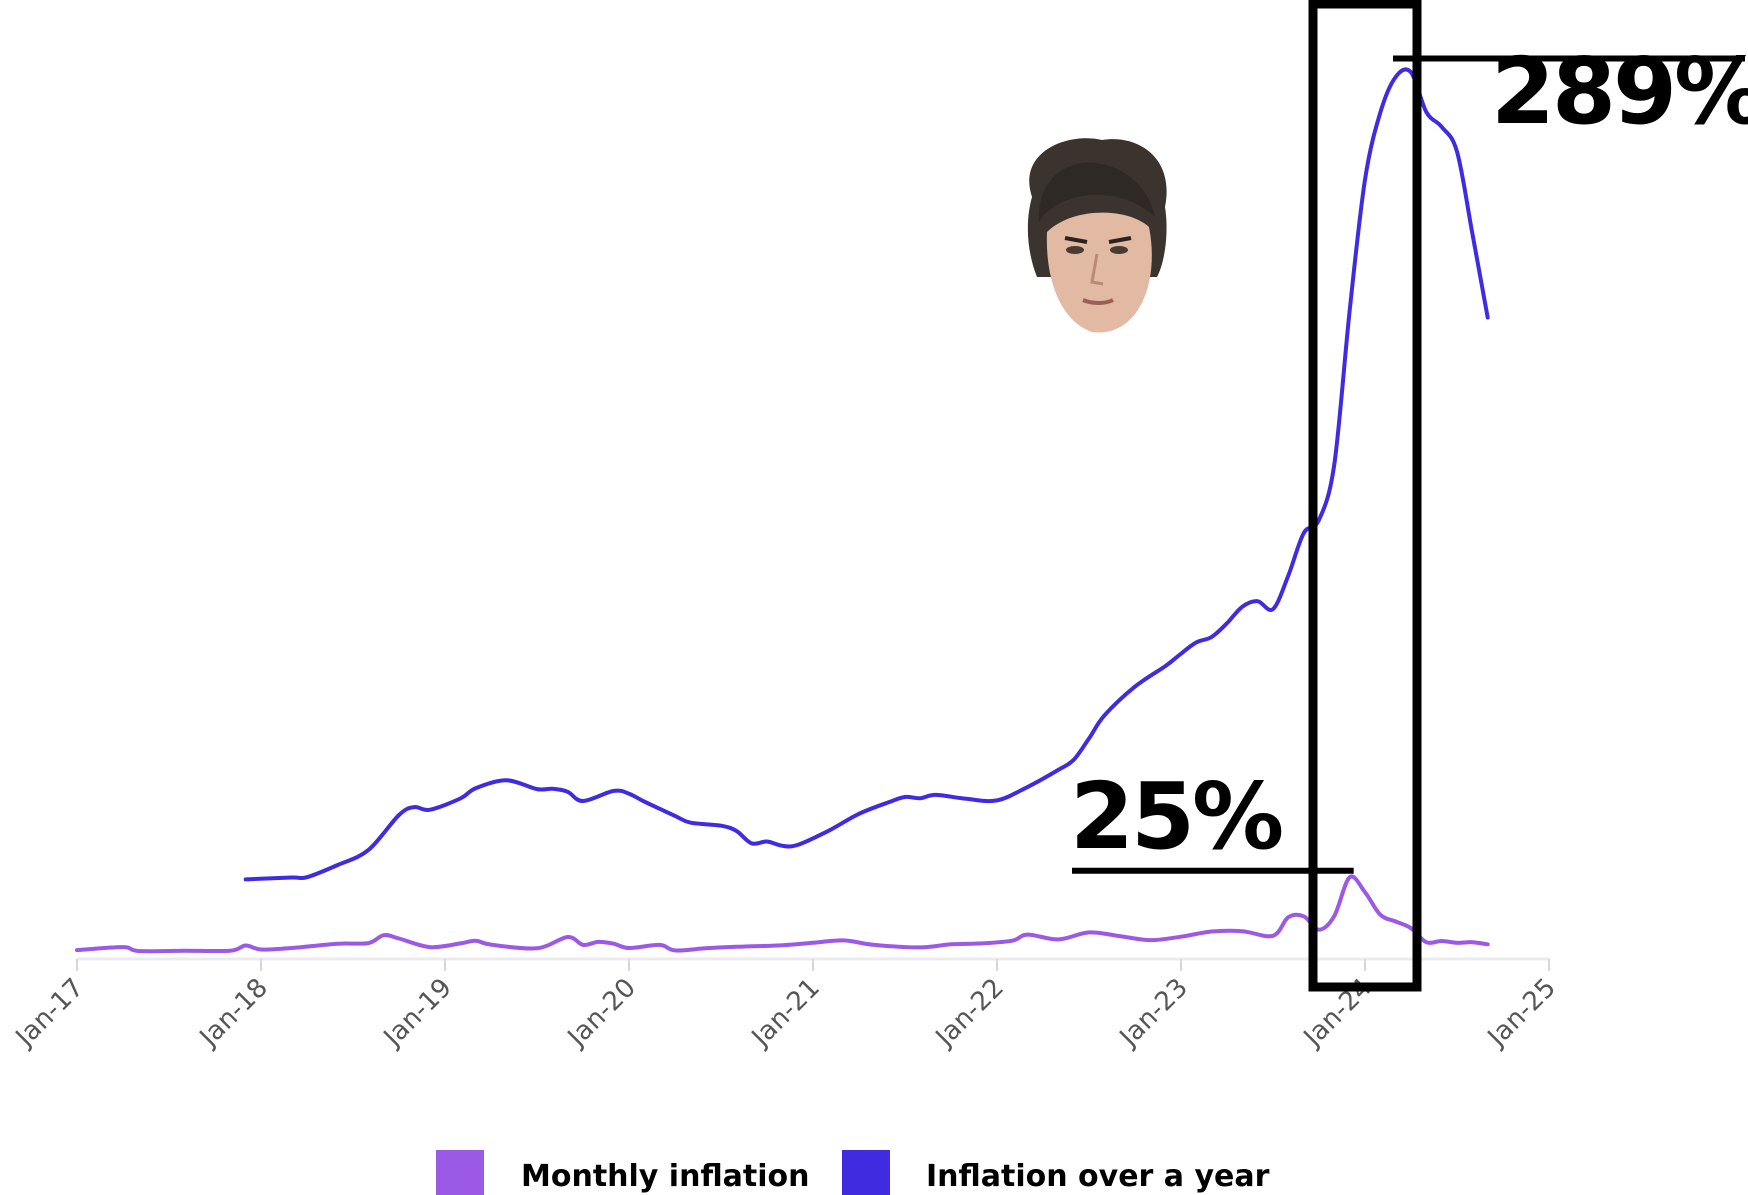 The height and width of the screenshot is (1195, 1748). What do you see at coordinates (969, 1013) in the screenshot?
I see `x-tick-label: Jan-22` at bounding box center [969, 1013].